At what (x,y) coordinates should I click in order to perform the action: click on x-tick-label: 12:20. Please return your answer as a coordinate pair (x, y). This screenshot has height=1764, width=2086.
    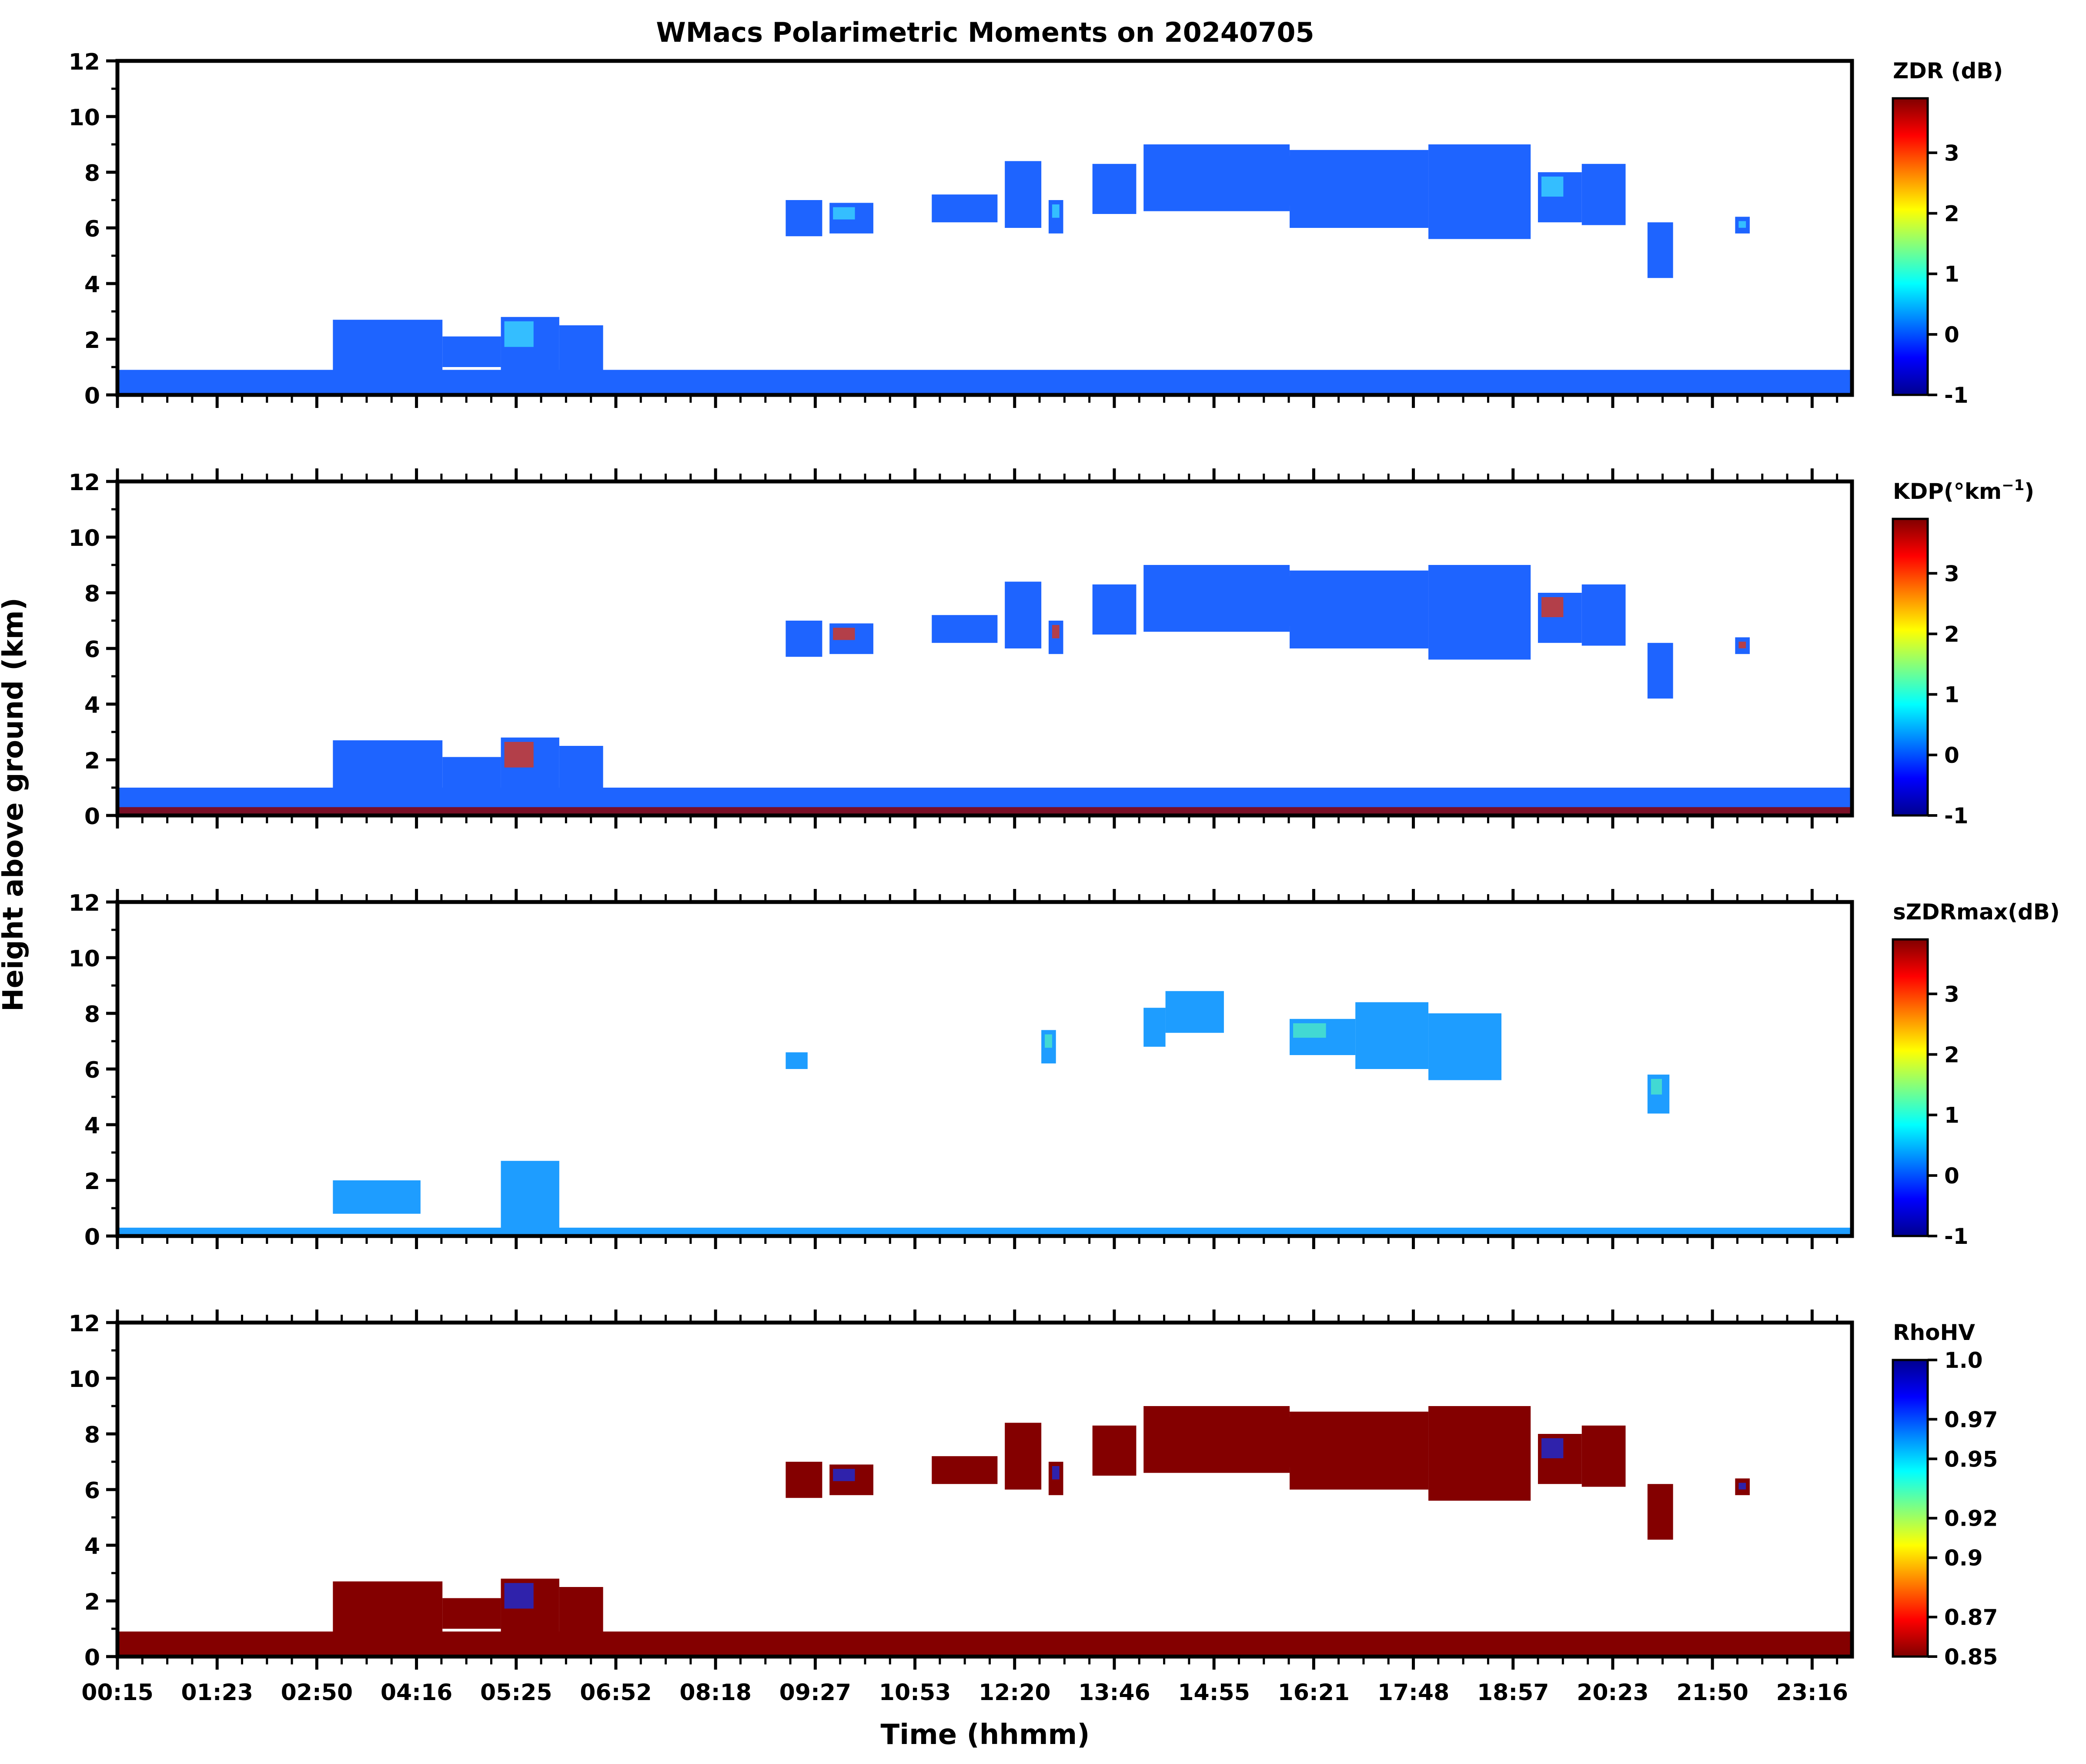
    Looking at the image, I should click on (1015, 1693).